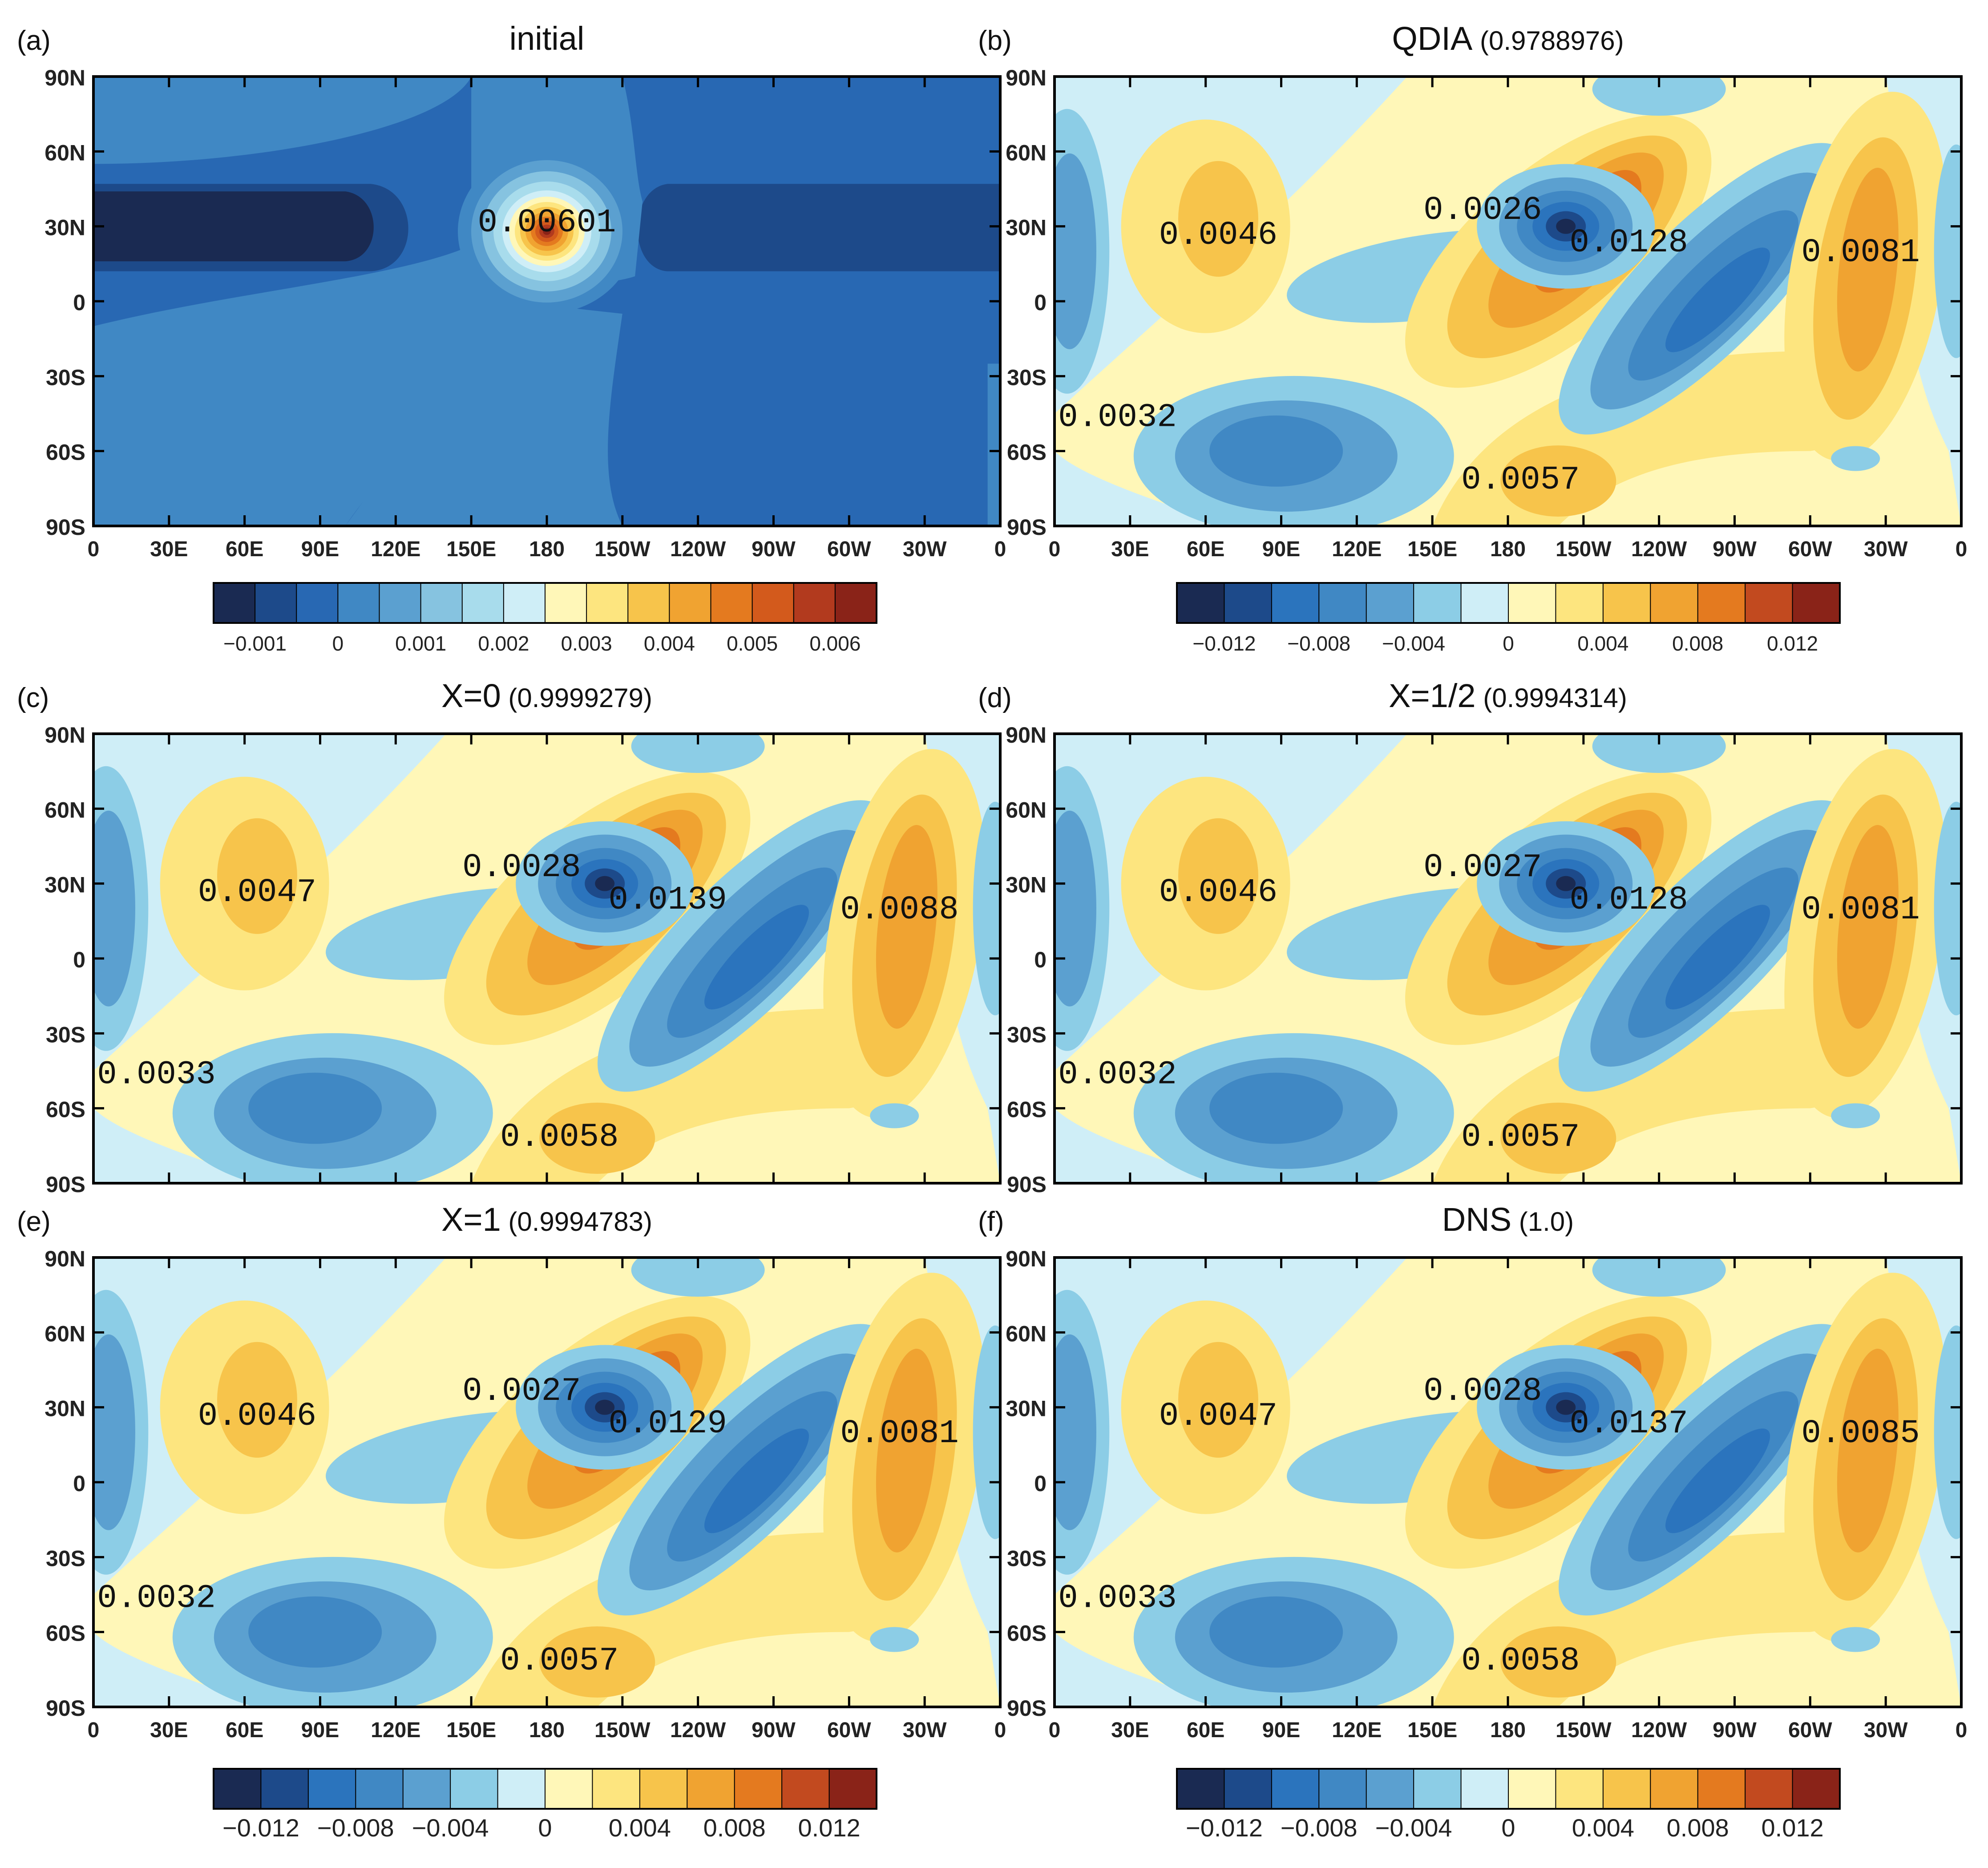 The image size is (1988, 1868). Describe the element at coordinates (1810, 1730) in the screenshot. I see `x-tick-label: 60W` at that location.